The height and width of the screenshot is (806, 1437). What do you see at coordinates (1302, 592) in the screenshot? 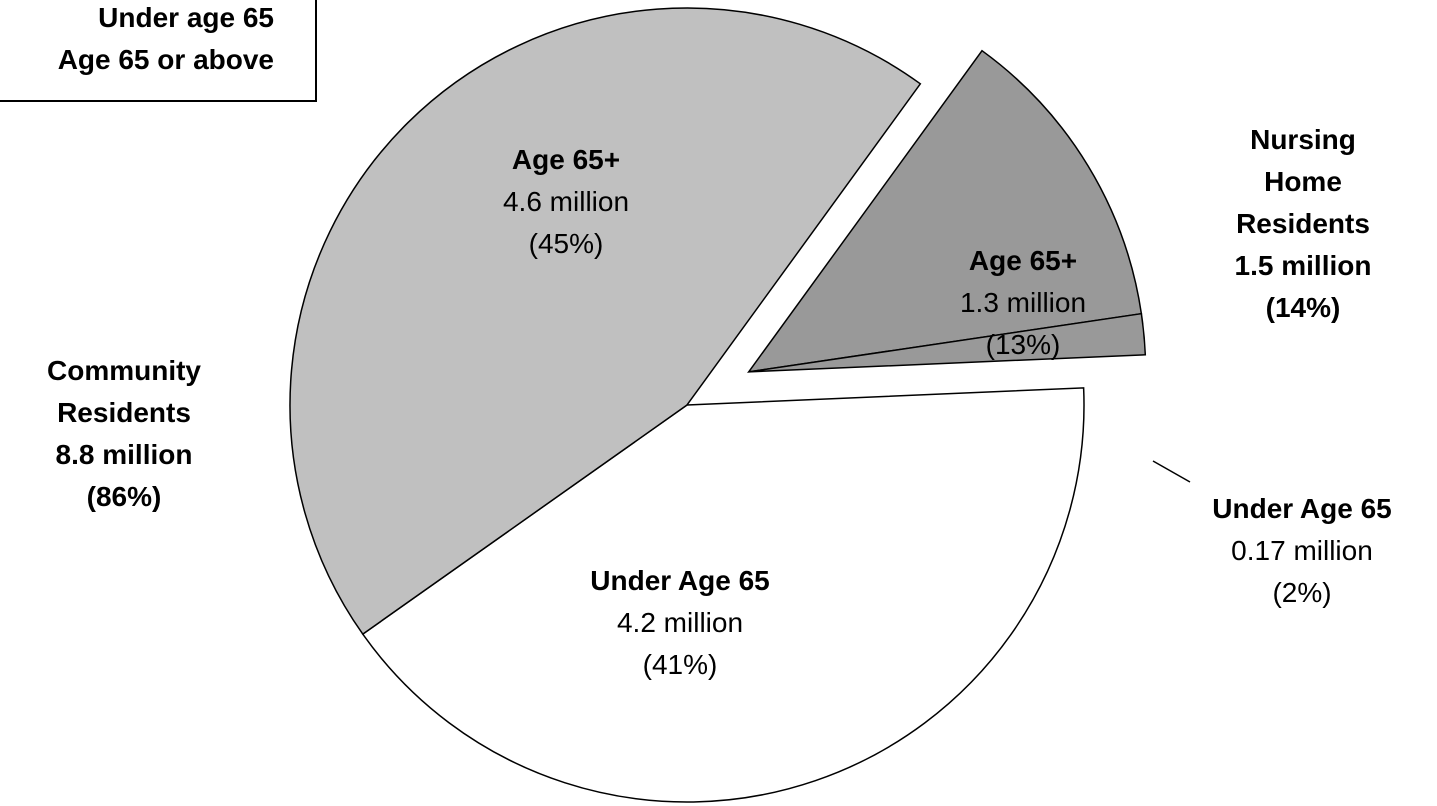
I see `slice-nursing-under65-percent: (2%)` at bounding box center [1302, 592].